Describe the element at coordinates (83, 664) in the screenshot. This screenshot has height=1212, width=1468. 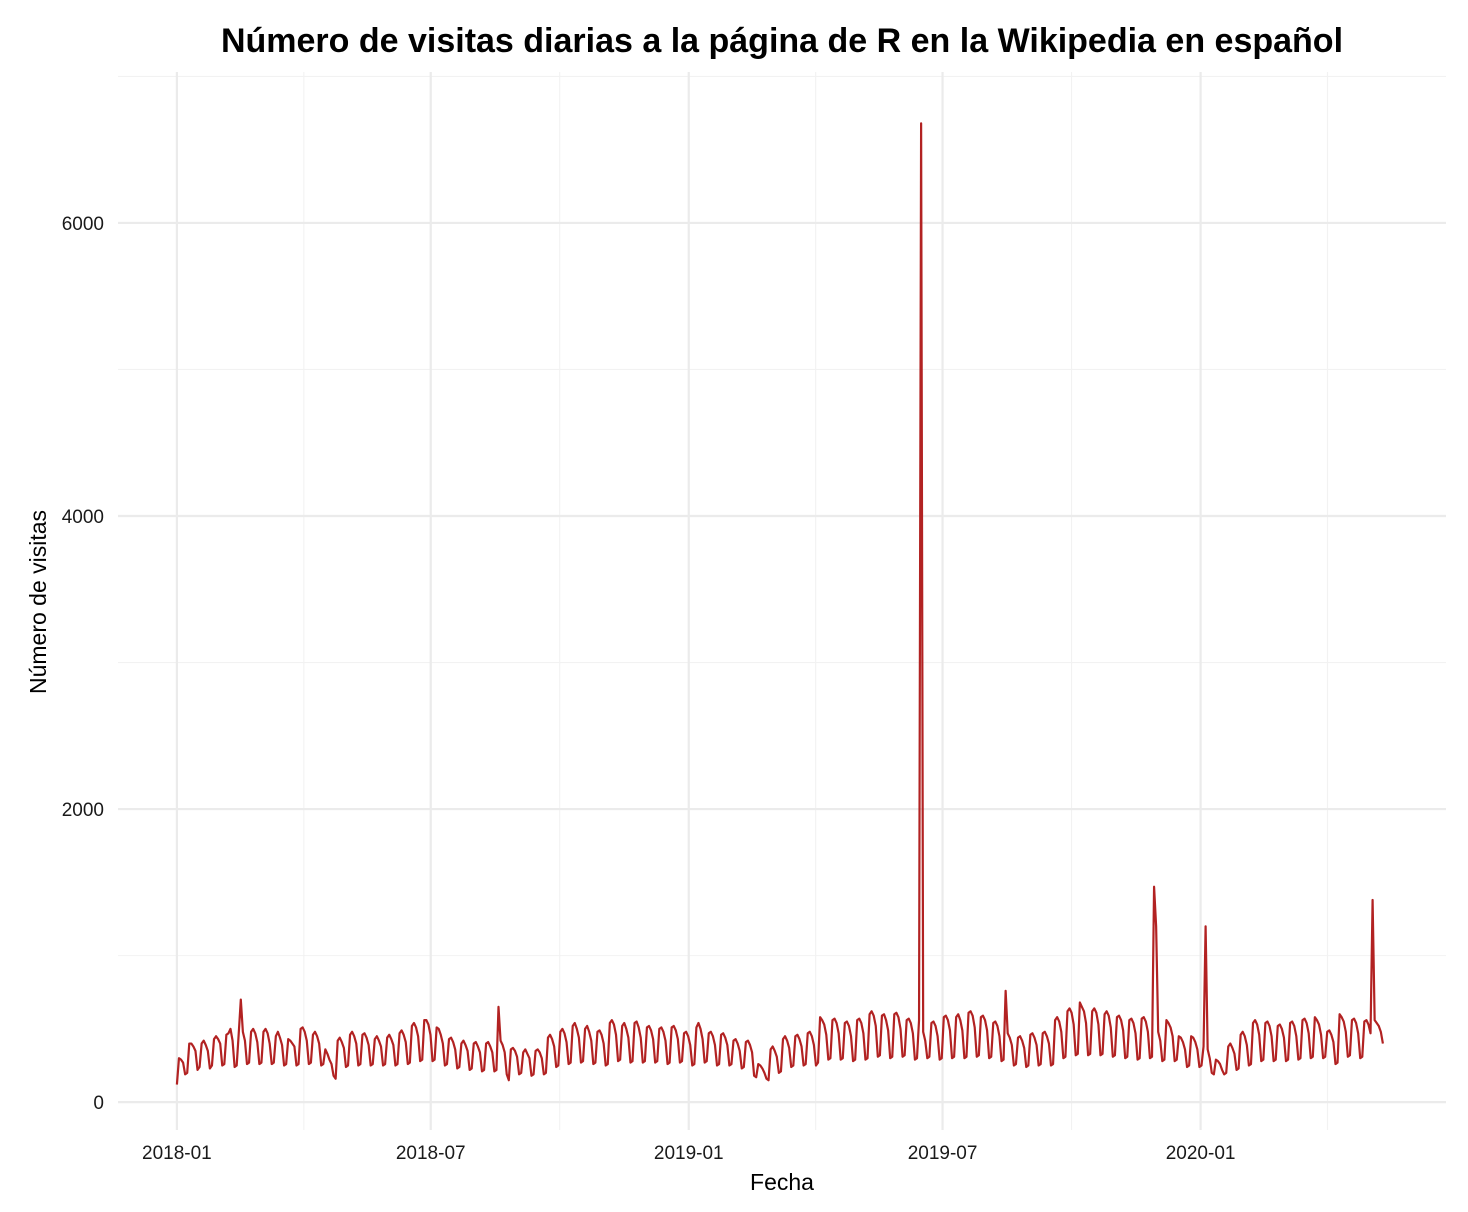
I see `y-axis-ticks: 0 2000 4000 6000` at that location.